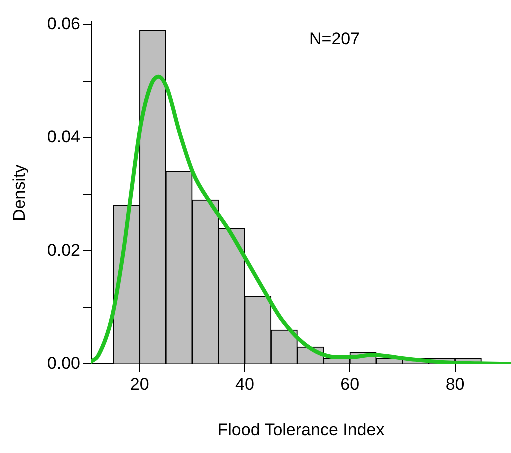 This screenshot has width=511, height=453. What do you see at coordinates (19, 193) in the screenshot?
I see `y-axis-title: Density` at bounding box center [19, 193].